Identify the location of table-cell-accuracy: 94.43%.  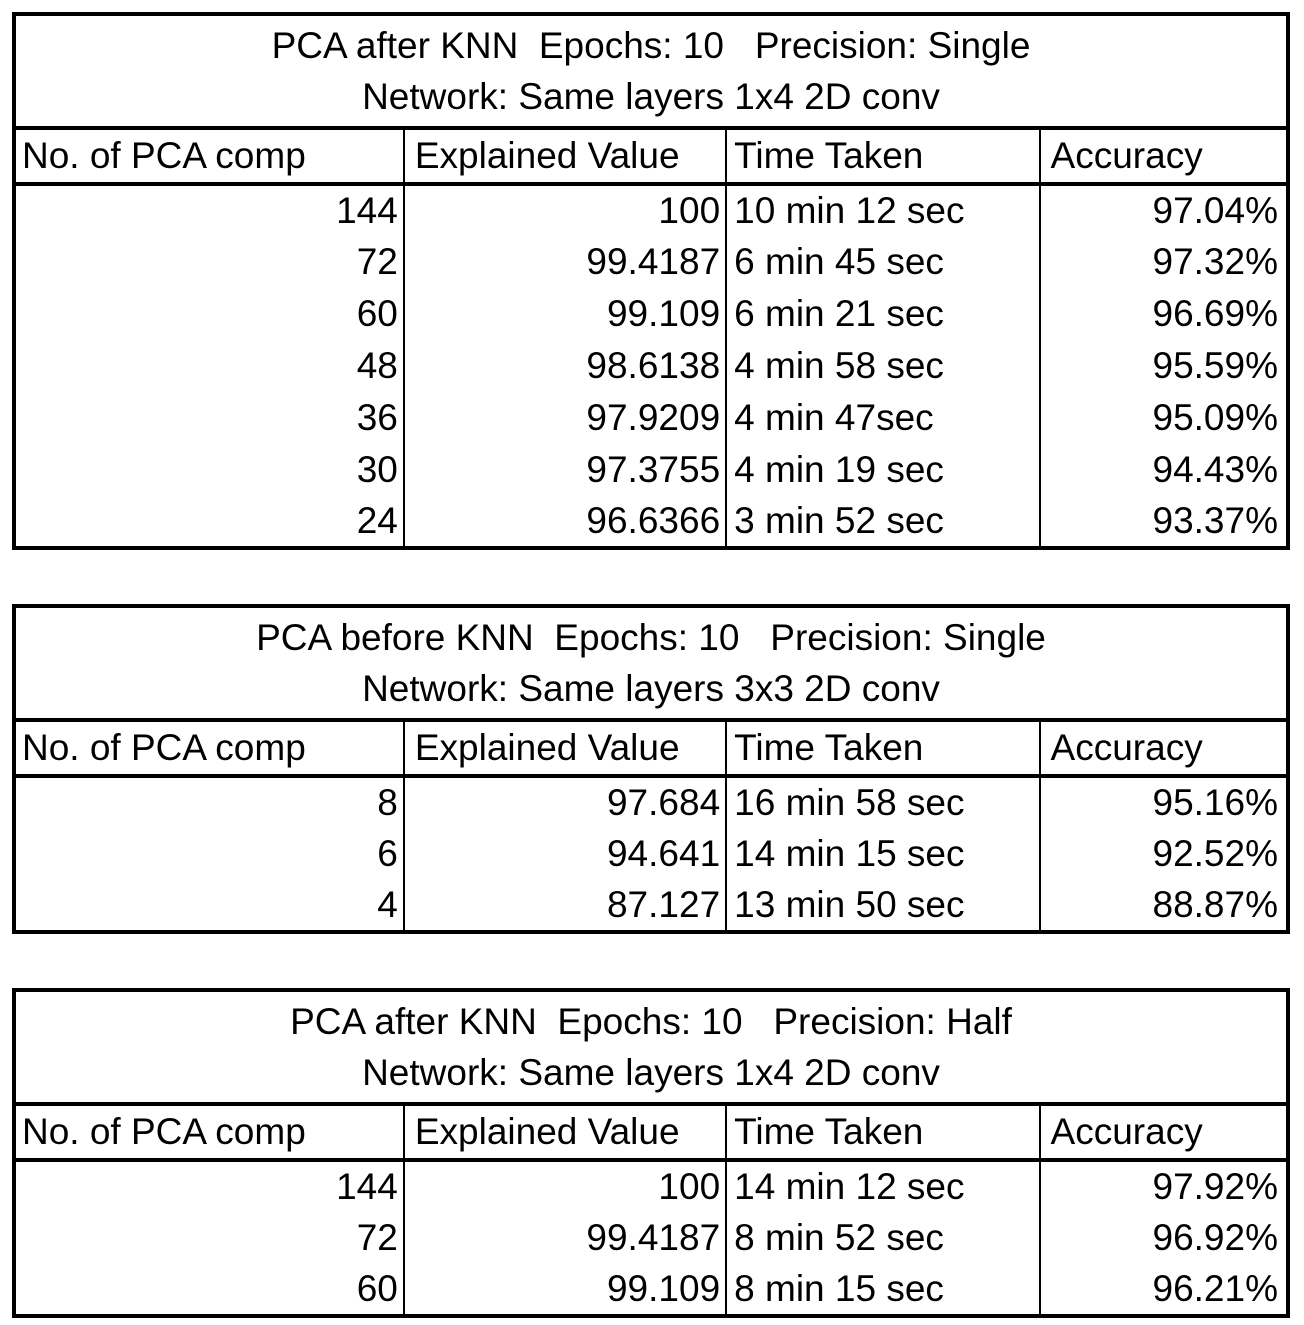
(1163, 470).